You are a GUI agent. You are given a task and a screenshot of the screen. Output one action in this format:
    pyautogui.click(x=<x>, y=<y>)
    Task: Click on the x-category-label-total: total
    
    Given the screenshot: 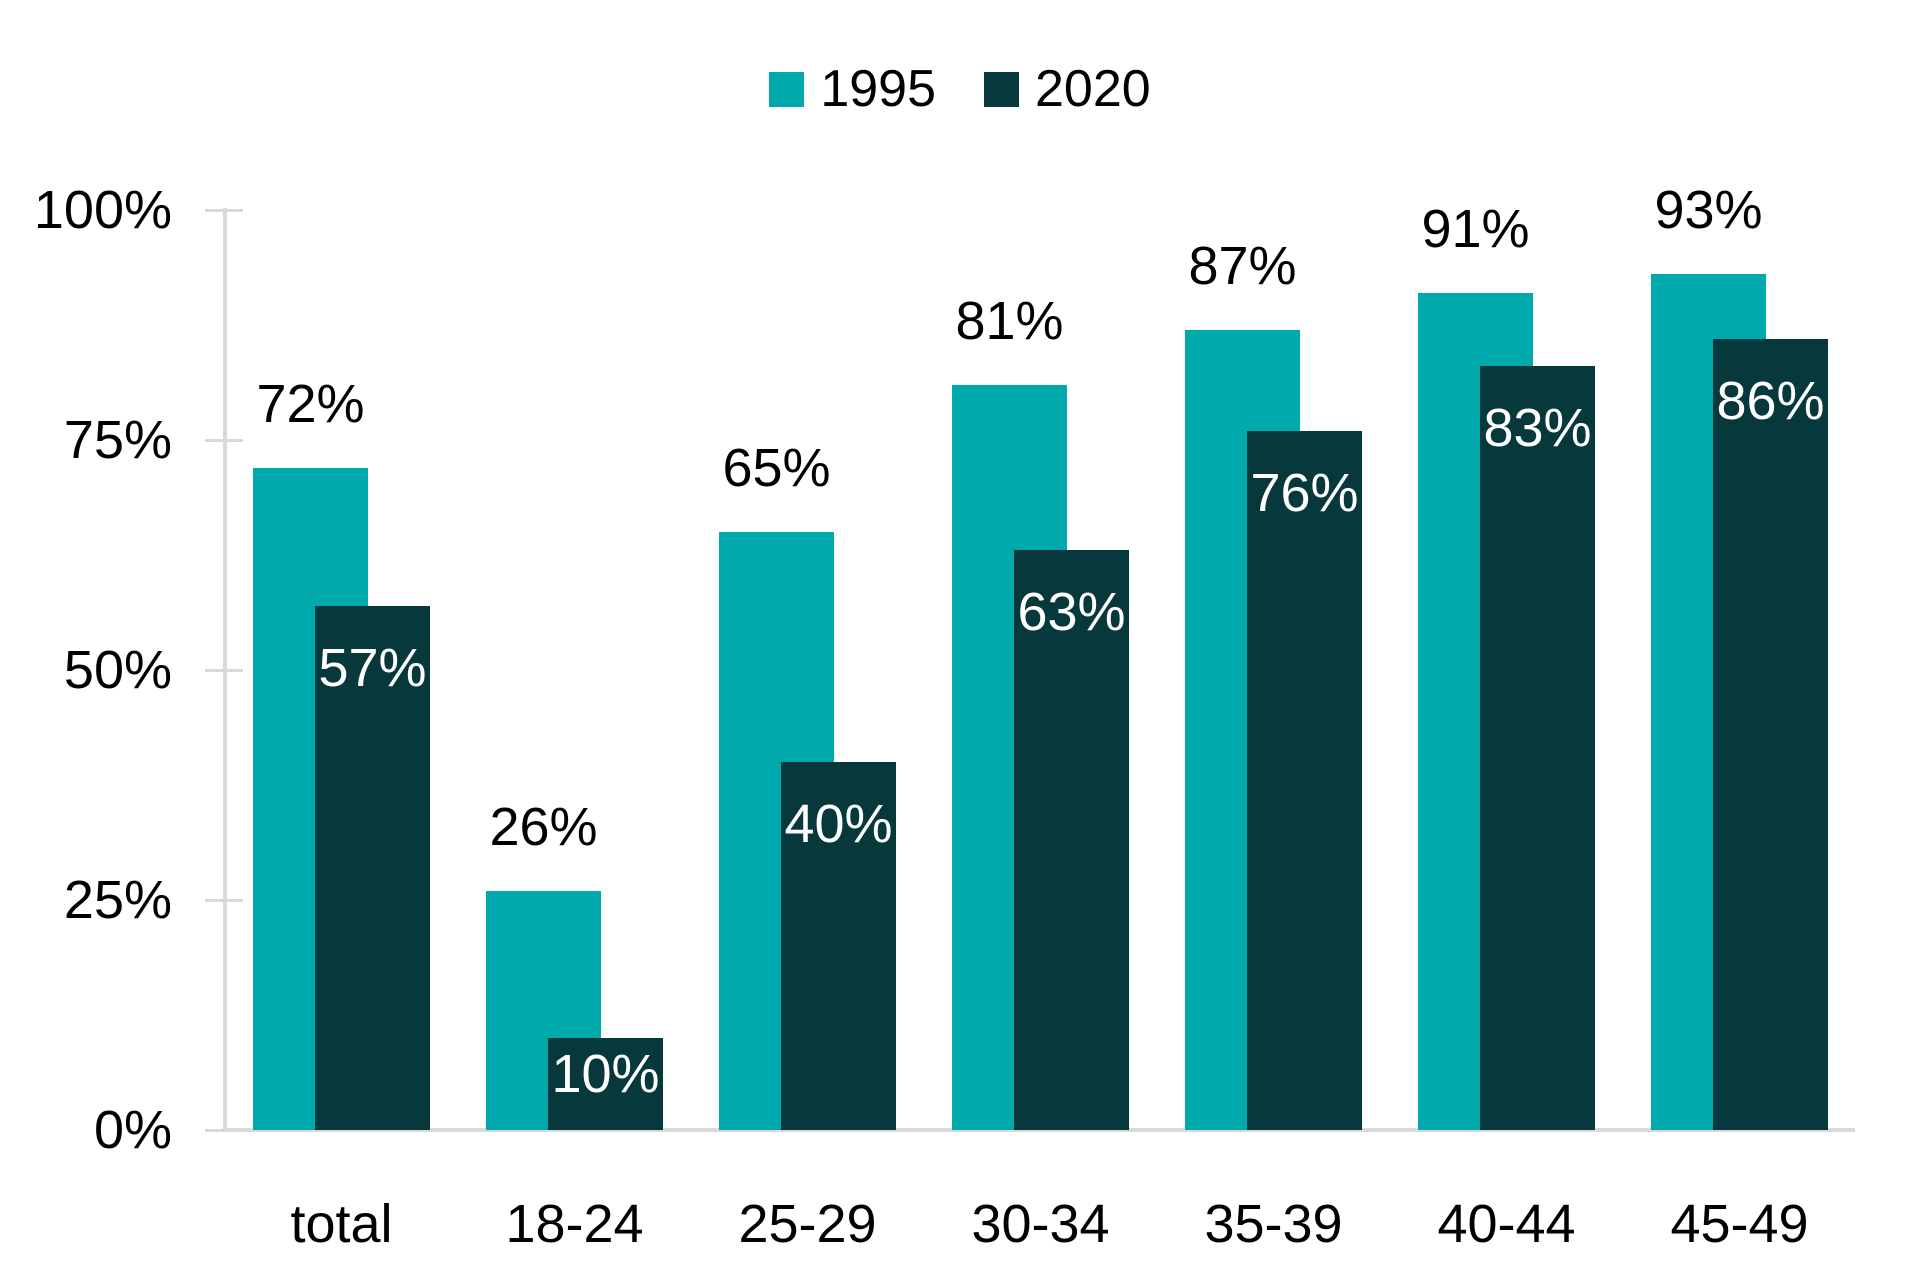 What is the action you would take?
    pyautogui.click(x=341, y=1224)
    